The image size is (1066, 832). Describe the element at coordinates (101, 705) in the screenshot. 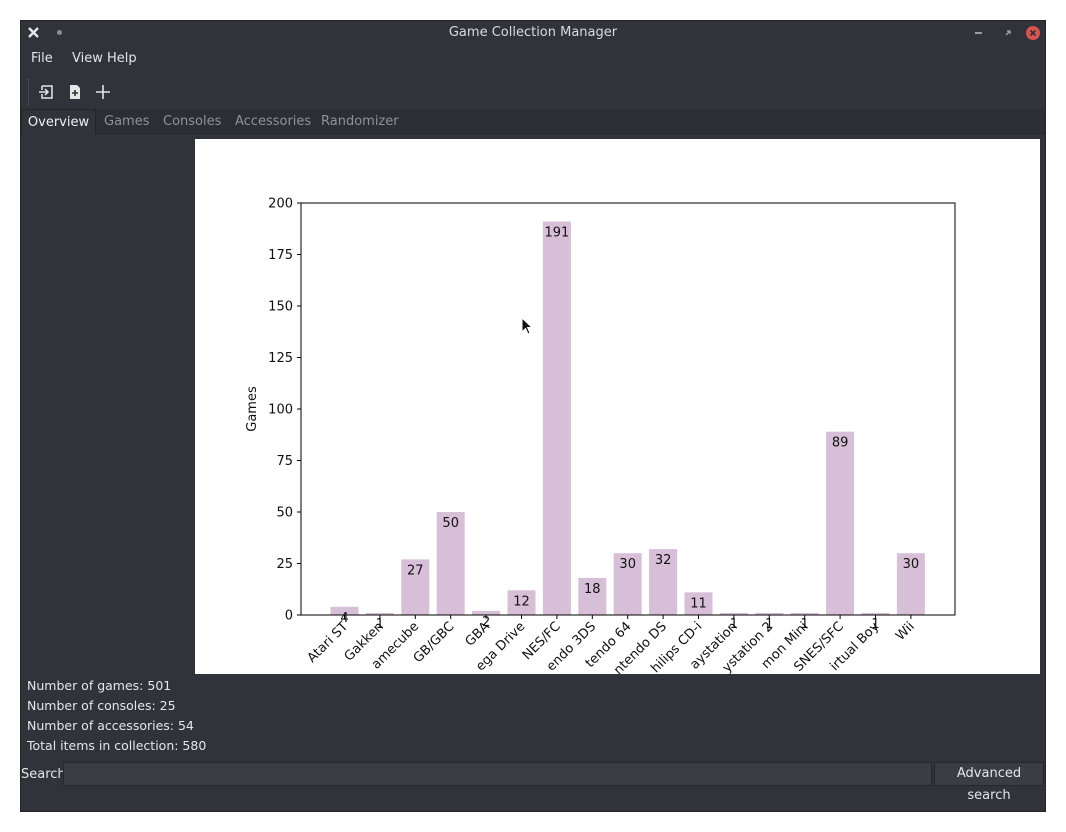

I see `stat-consoles: Number of consoles: 25` at that location.